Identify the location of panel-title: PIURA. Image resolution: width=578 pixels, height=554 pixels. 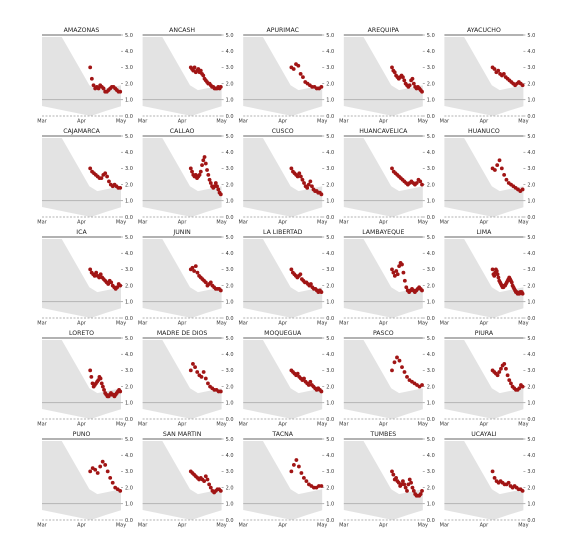
(484, 333).